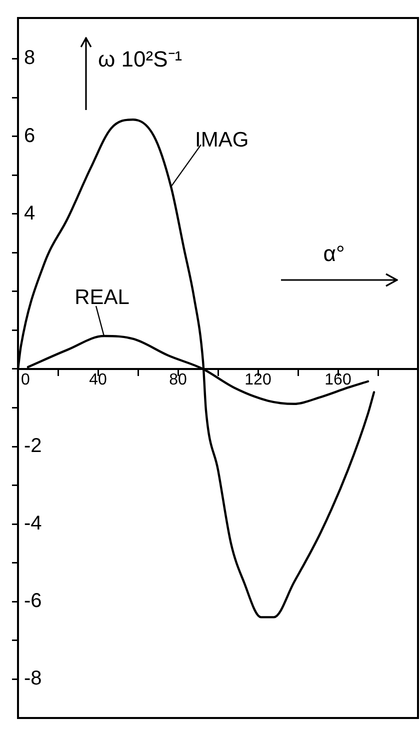 This screenshot has height=736, width=420. I want to click on series-label: REAL, so click(102, 298).